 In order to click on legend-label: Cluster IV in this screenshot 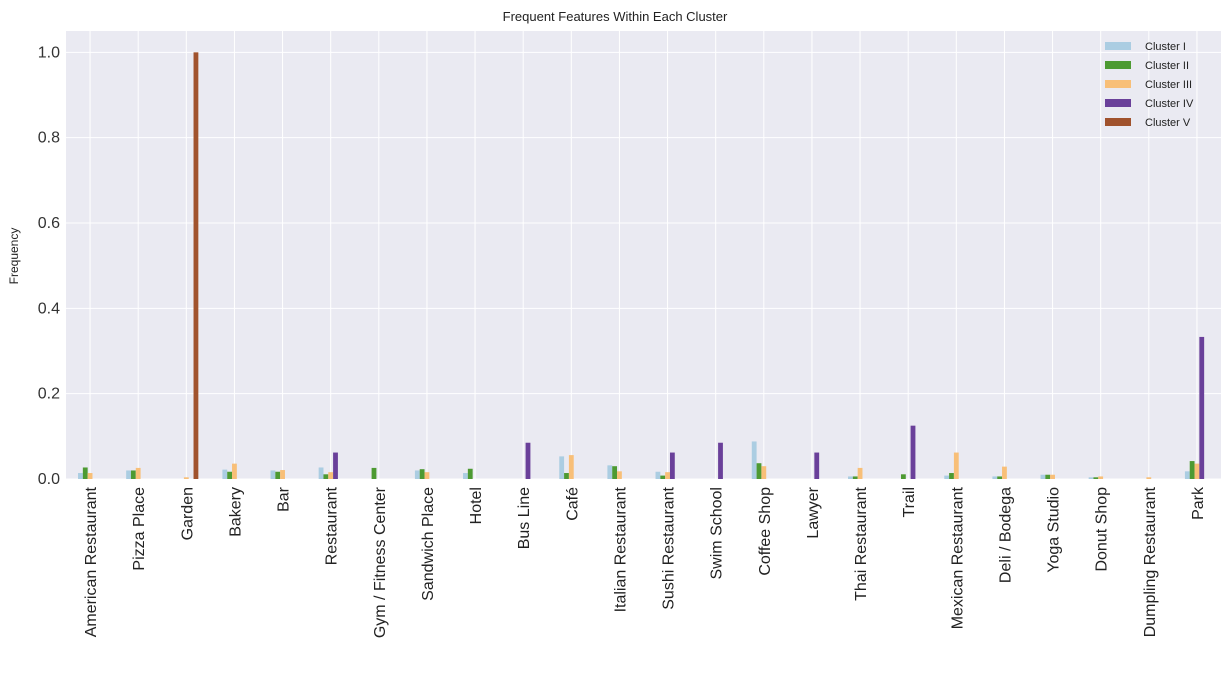, I will do `click(1169, 104)`.